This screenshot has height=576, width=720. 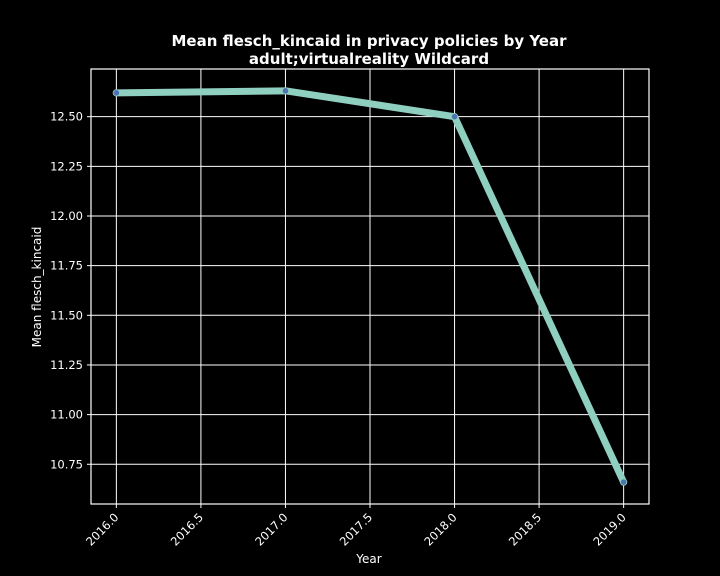 What do you see at coordinates (102, 529) in the screenshot?
I see `x-tick-label: 2016.0` at bounding box center [102, 529].